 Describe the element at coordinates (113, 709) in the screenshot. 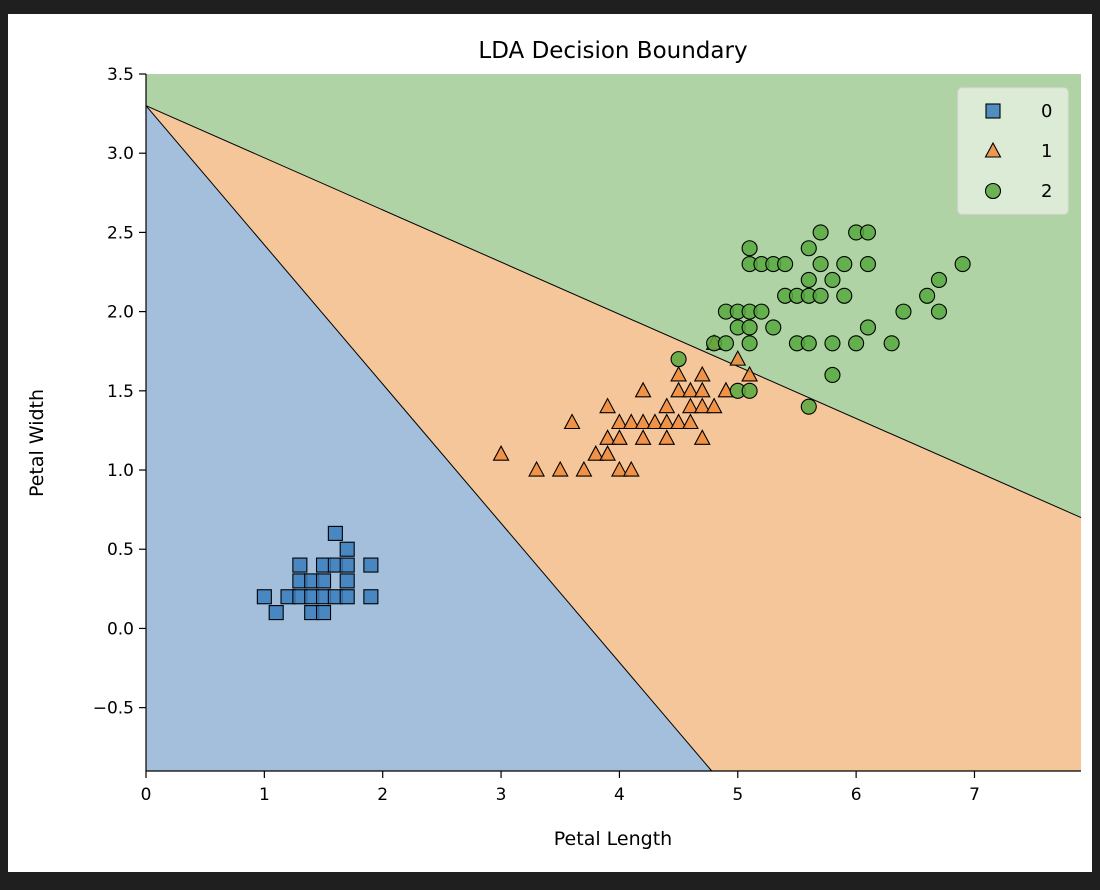

I see `y-tick-label: −0.5` at that location.